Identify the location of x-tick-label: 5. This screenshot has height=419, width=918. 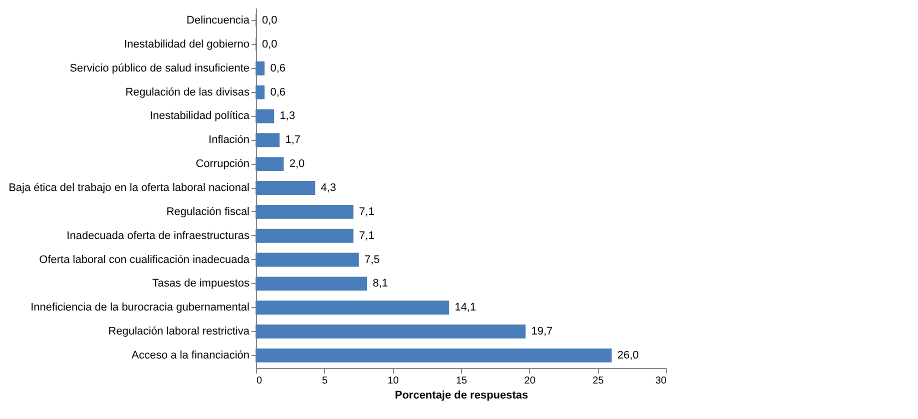
(325, 381).